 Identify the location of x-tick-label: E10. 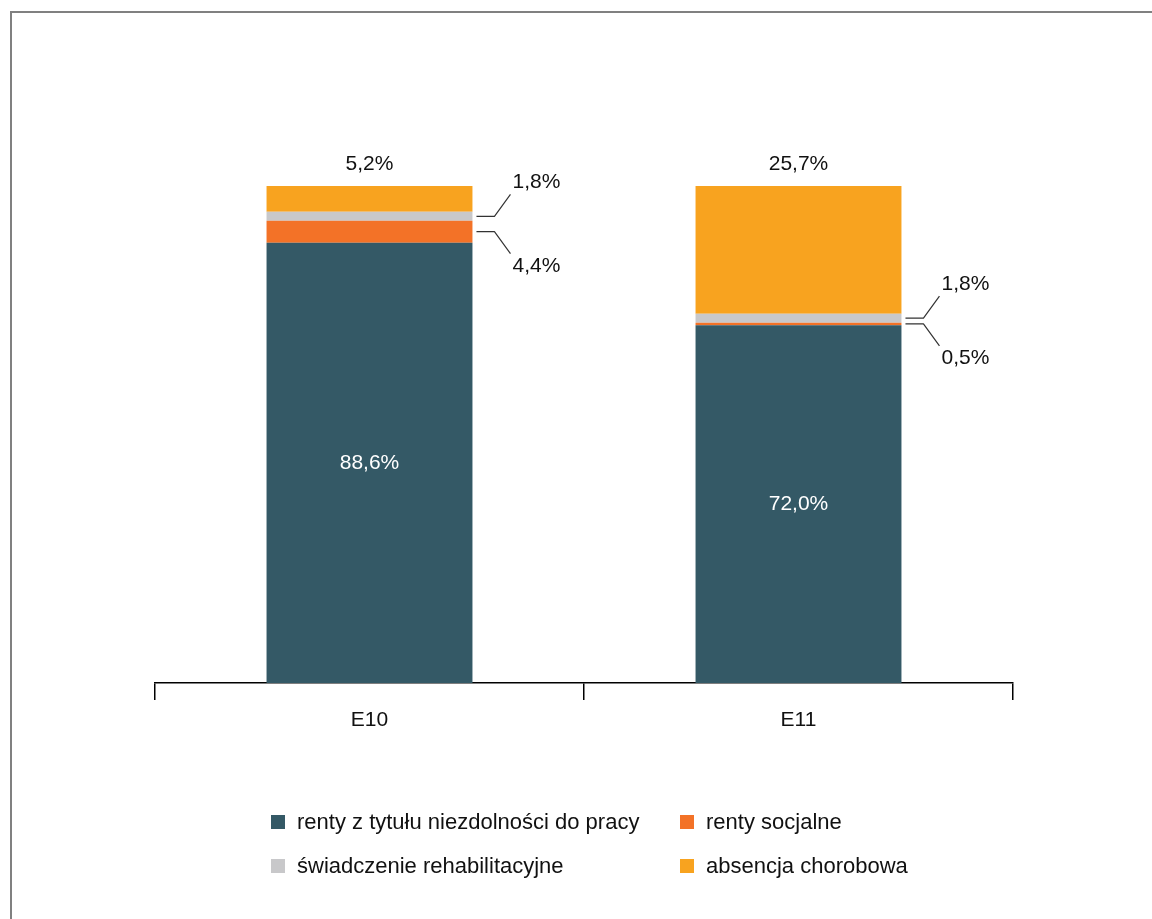
(369, 719).